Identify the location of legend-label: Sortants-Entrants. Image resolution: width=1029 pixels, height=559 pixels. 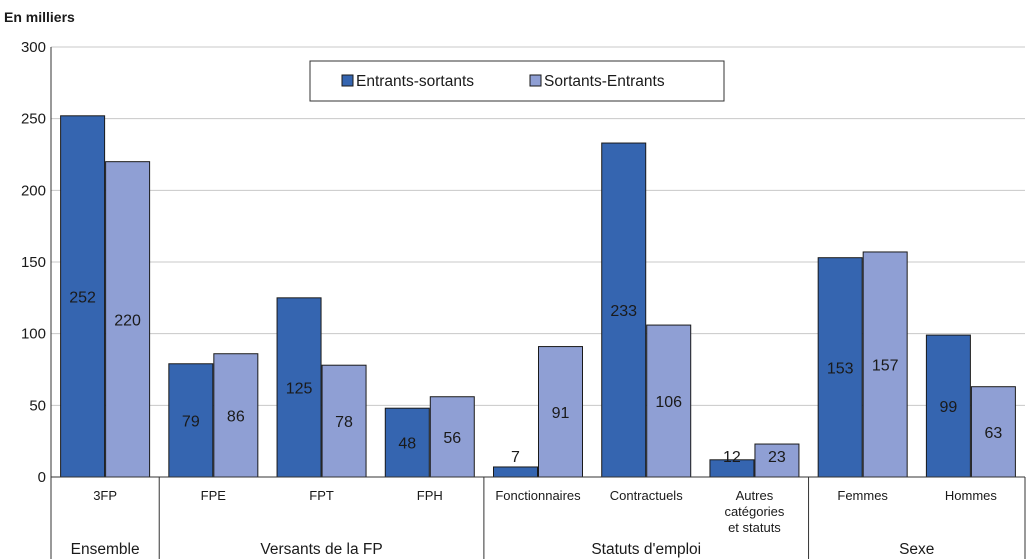
(604, 81).